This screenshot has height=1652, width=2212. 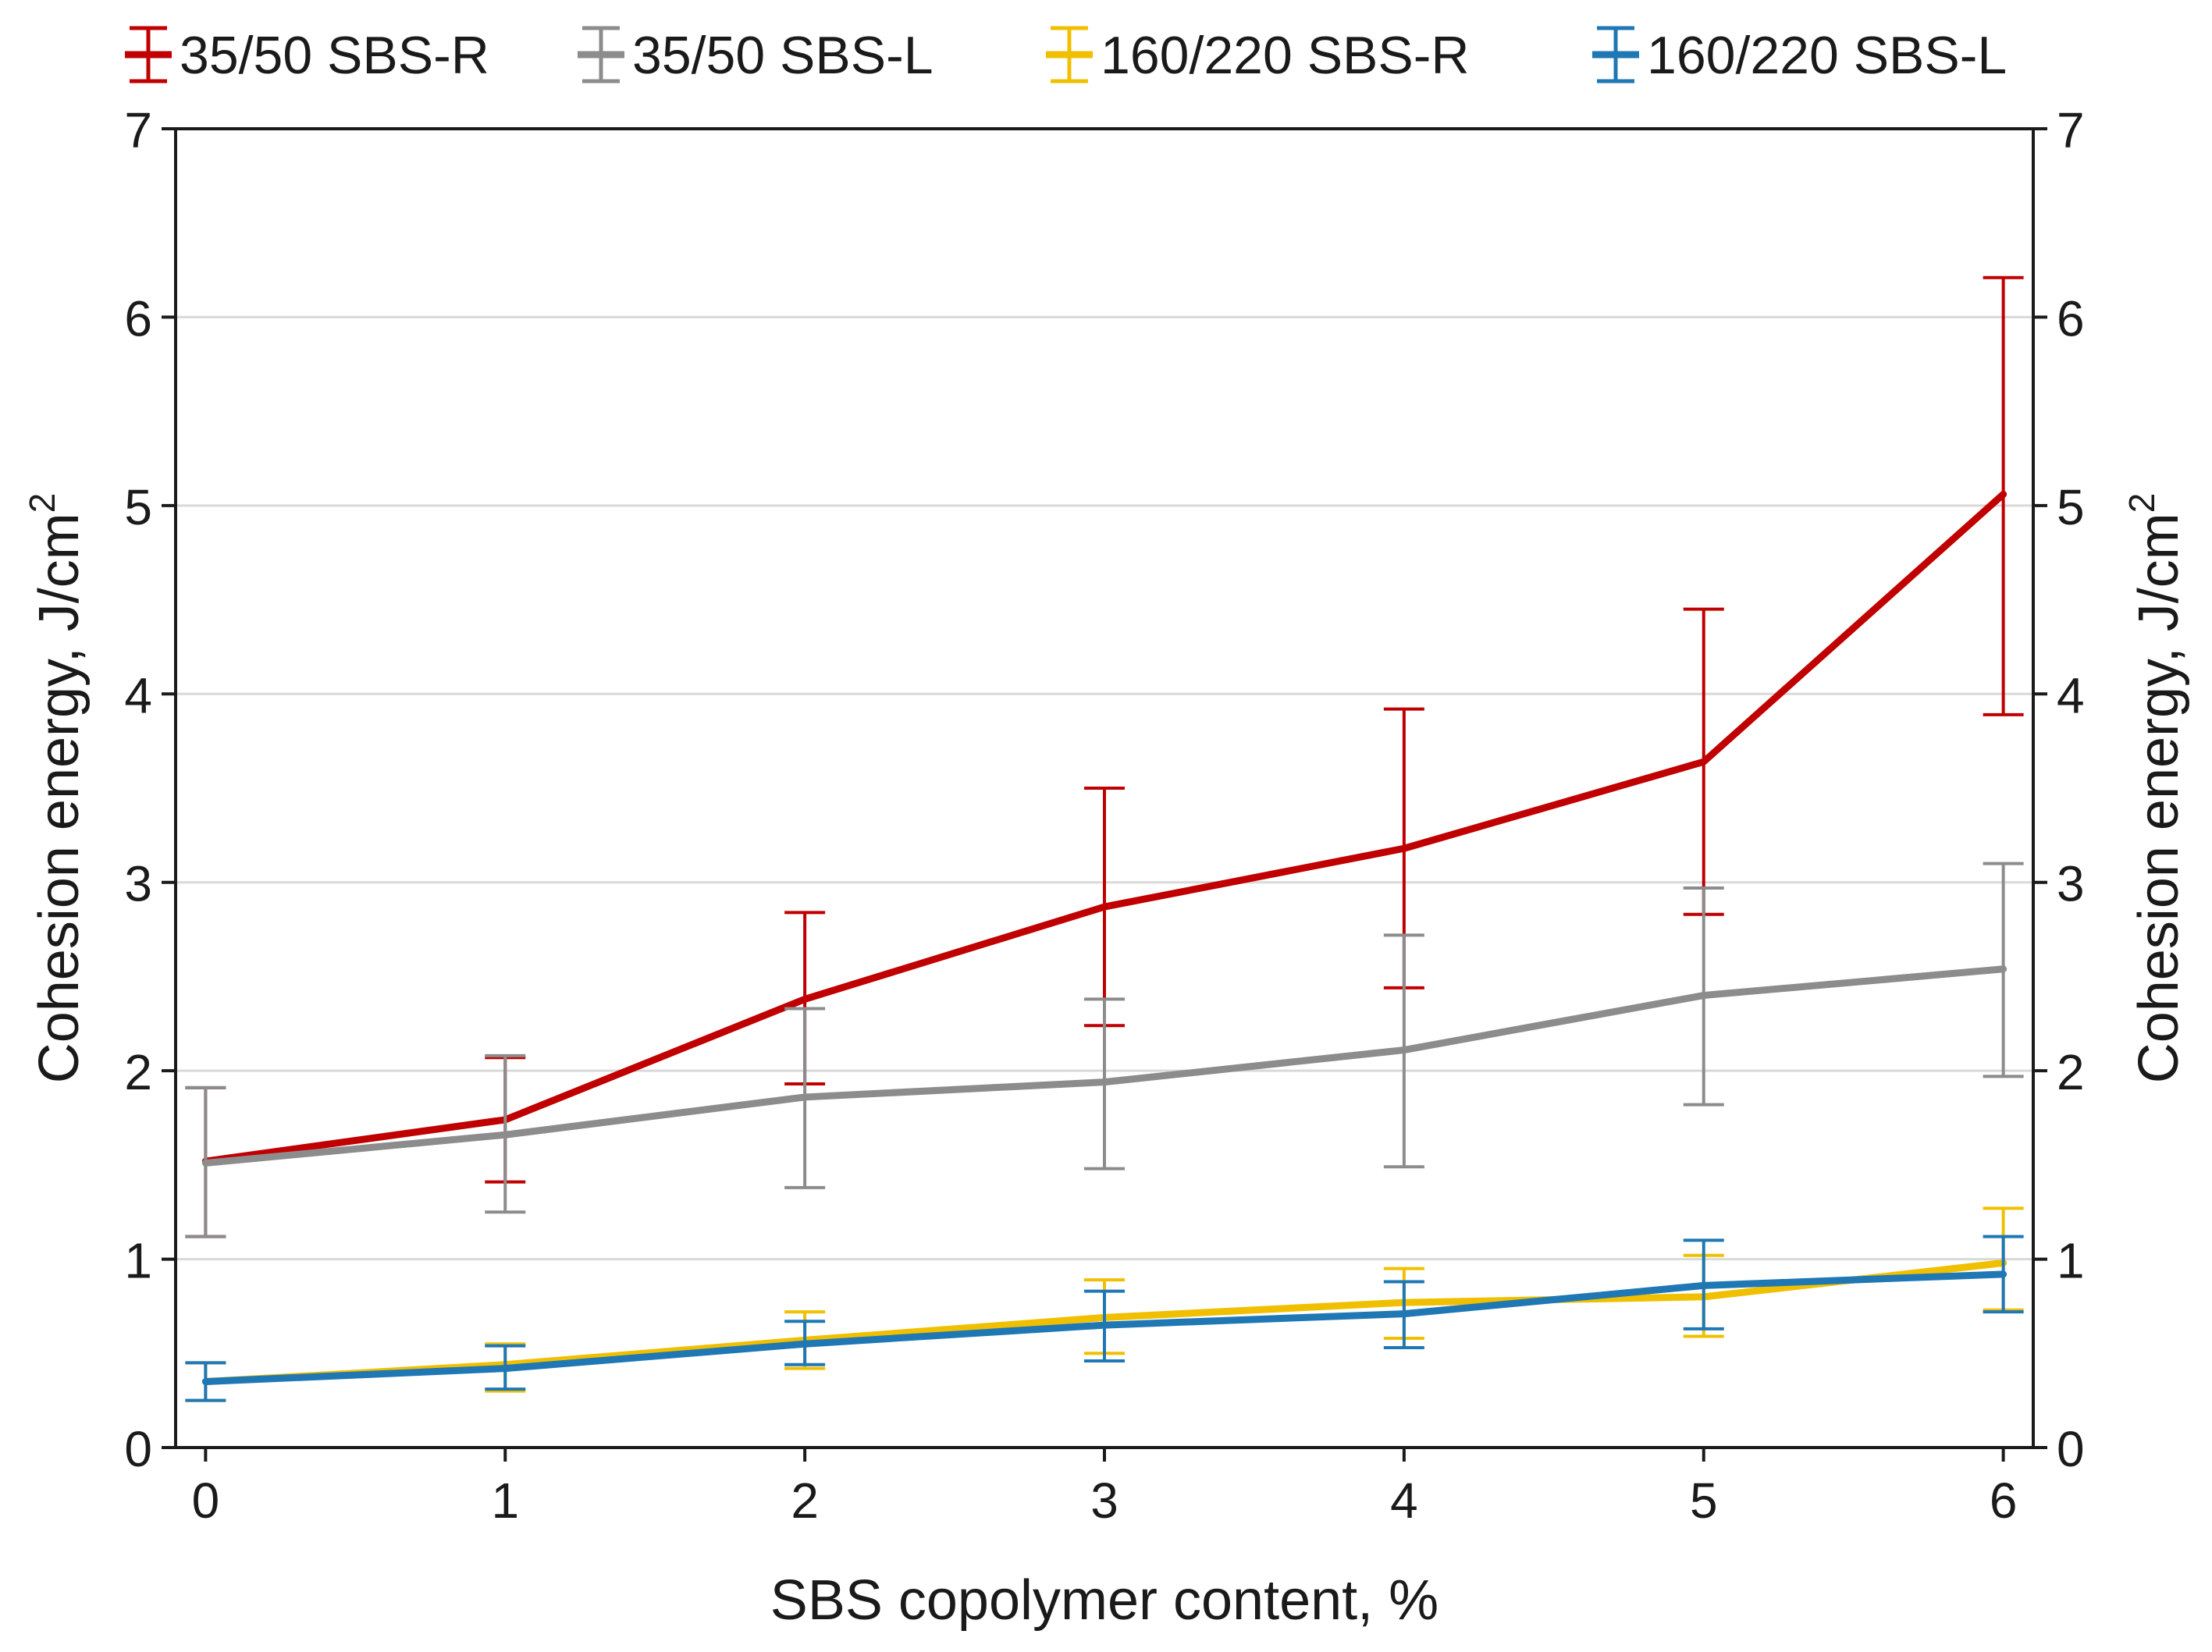 I want to click on y-tick-label-right: 1, so click(x=2071, y=1261).